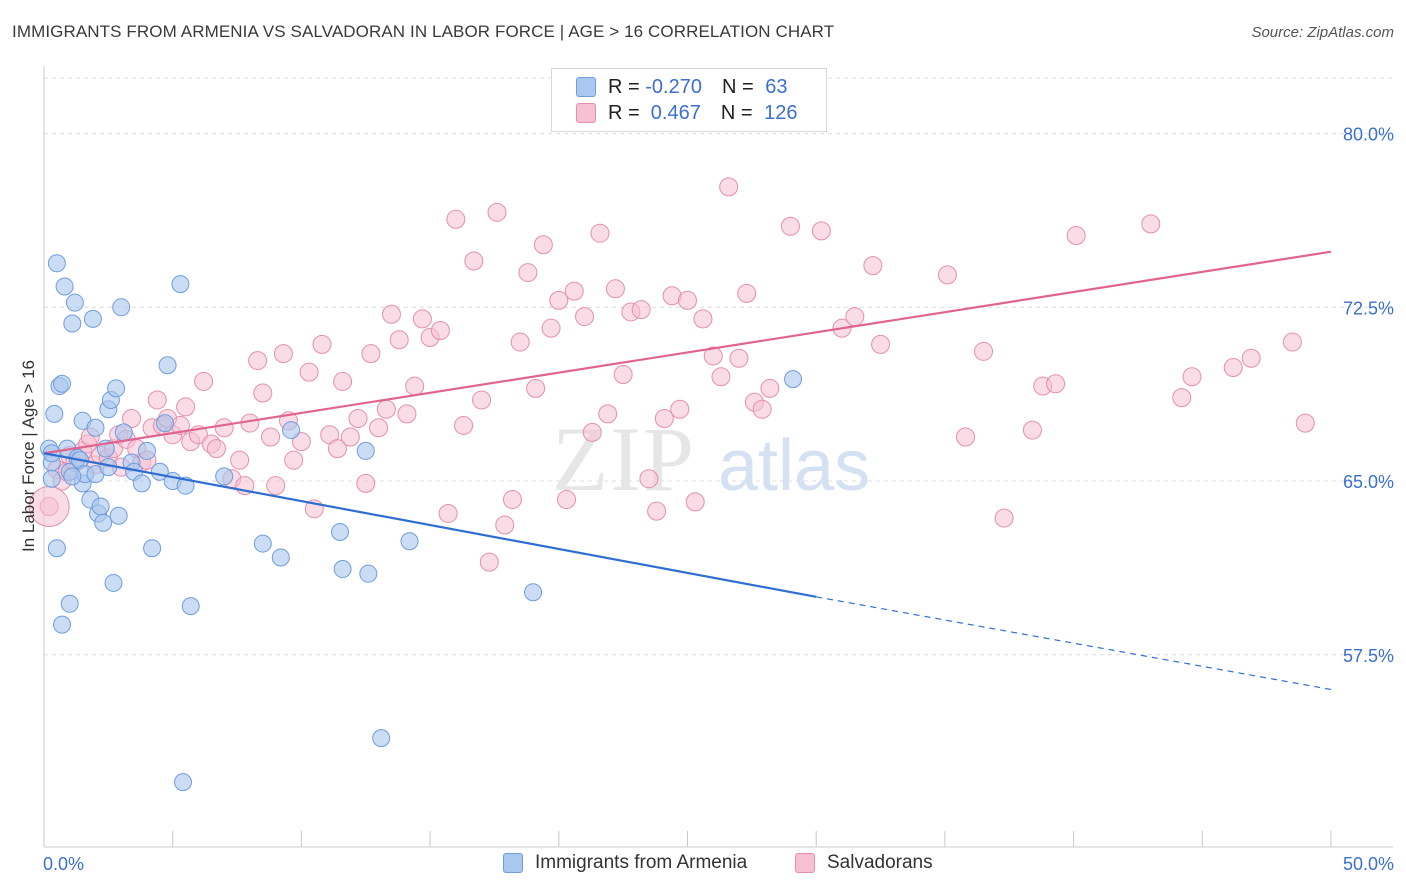  I want to click on legend-row-armenia: R = -0.270 N = 63, so click(681, 87).